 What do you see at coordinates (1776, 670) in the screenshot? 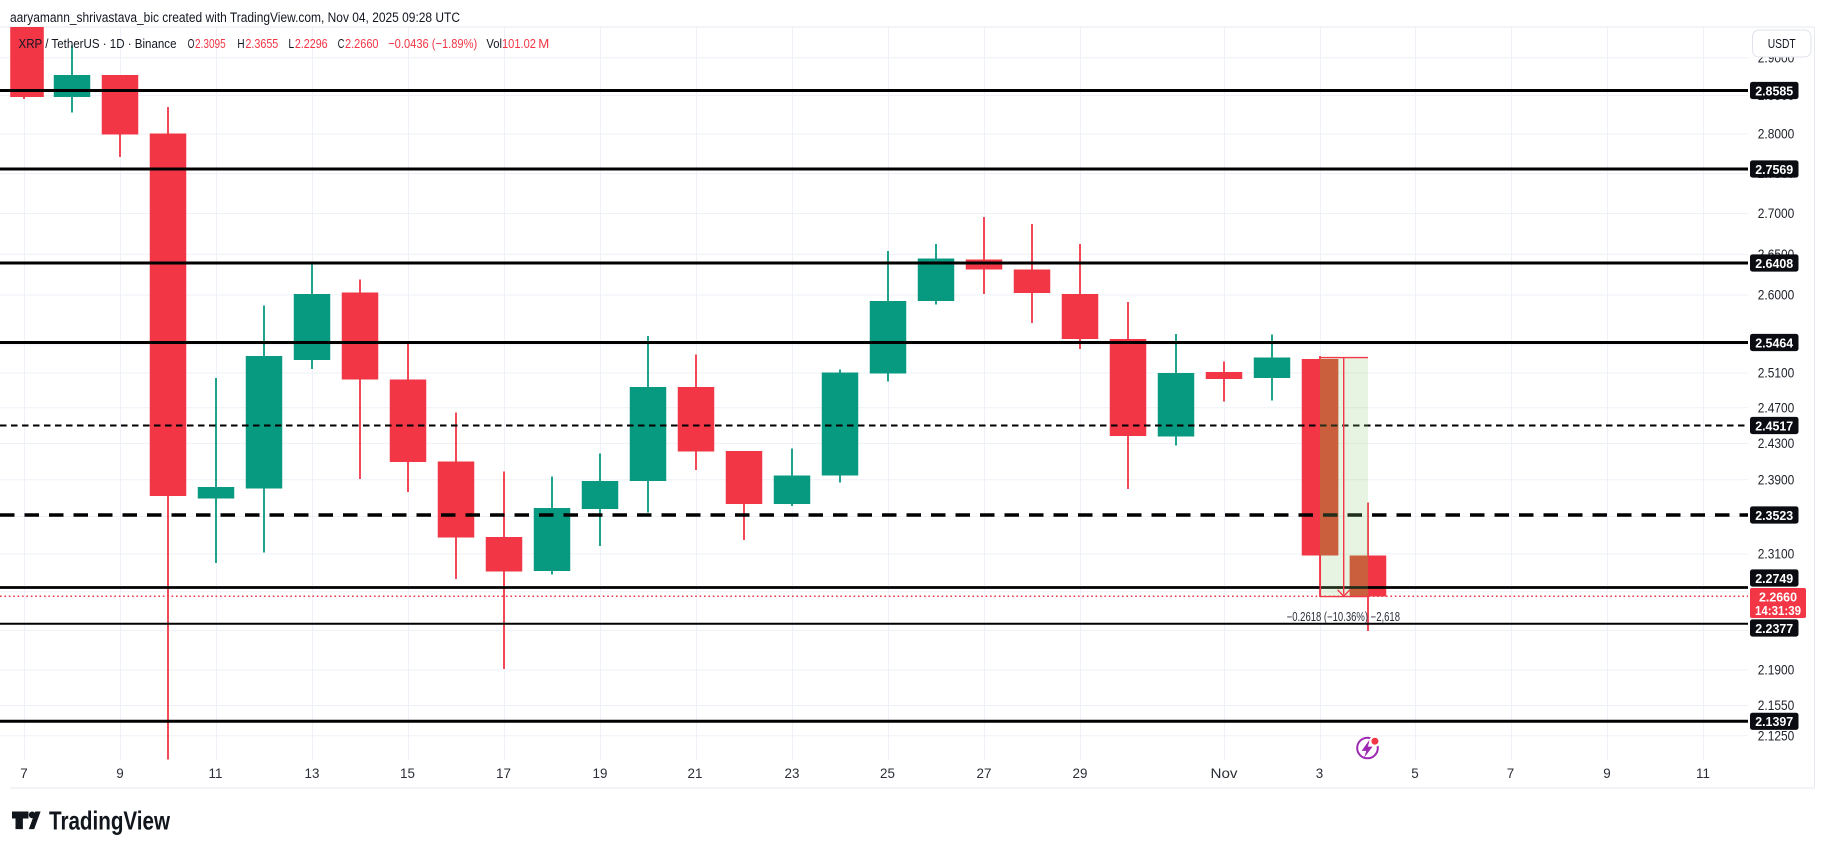
I see `svg-text: 2.1900` at bounding box center [1776, 670].